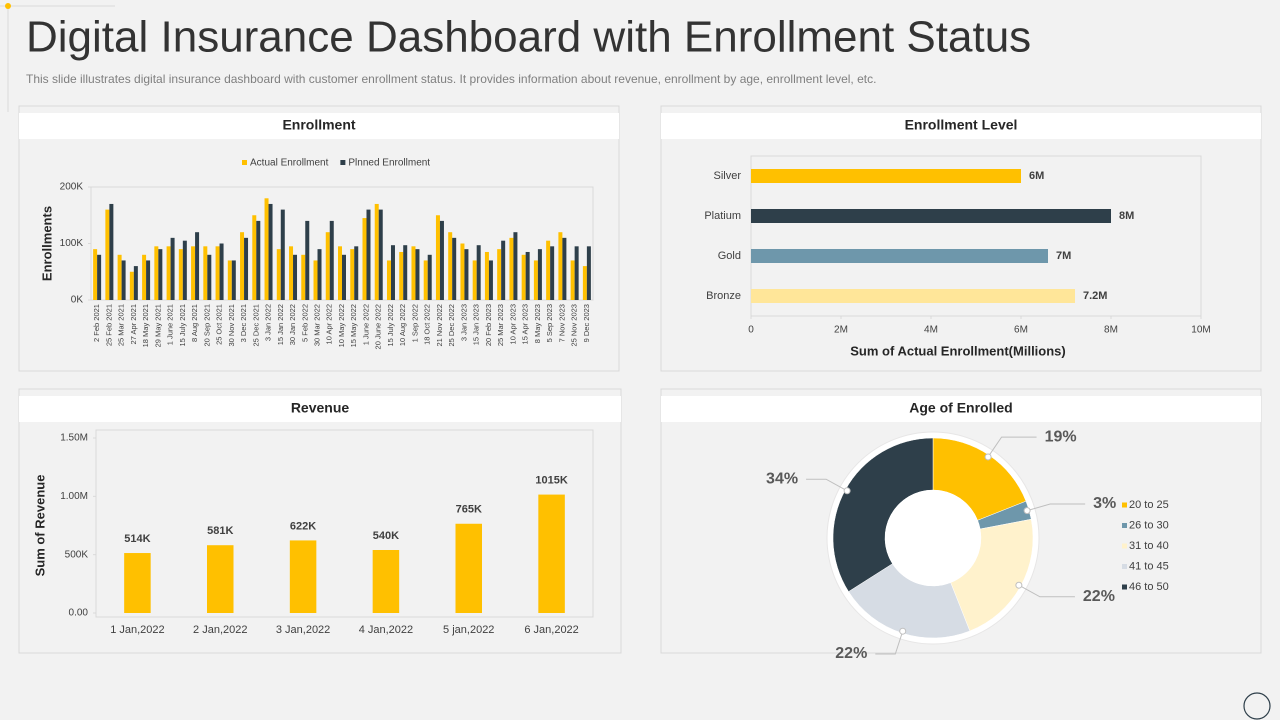  Describe the element at coordinates (320, 408) in the screenshot. I see `panel-title: Revenue` at that location.